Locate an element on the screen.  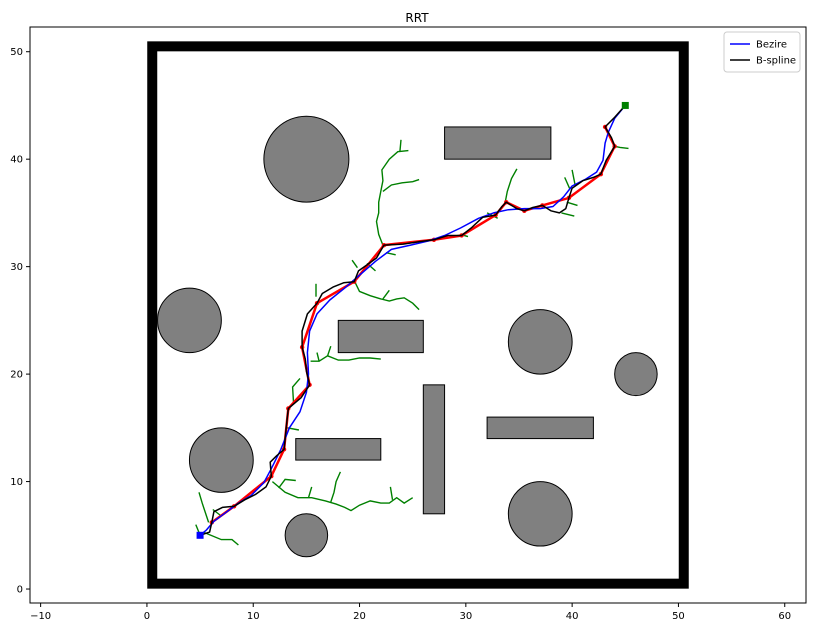
chart-title: RRT is located at coordinates (417, 18).